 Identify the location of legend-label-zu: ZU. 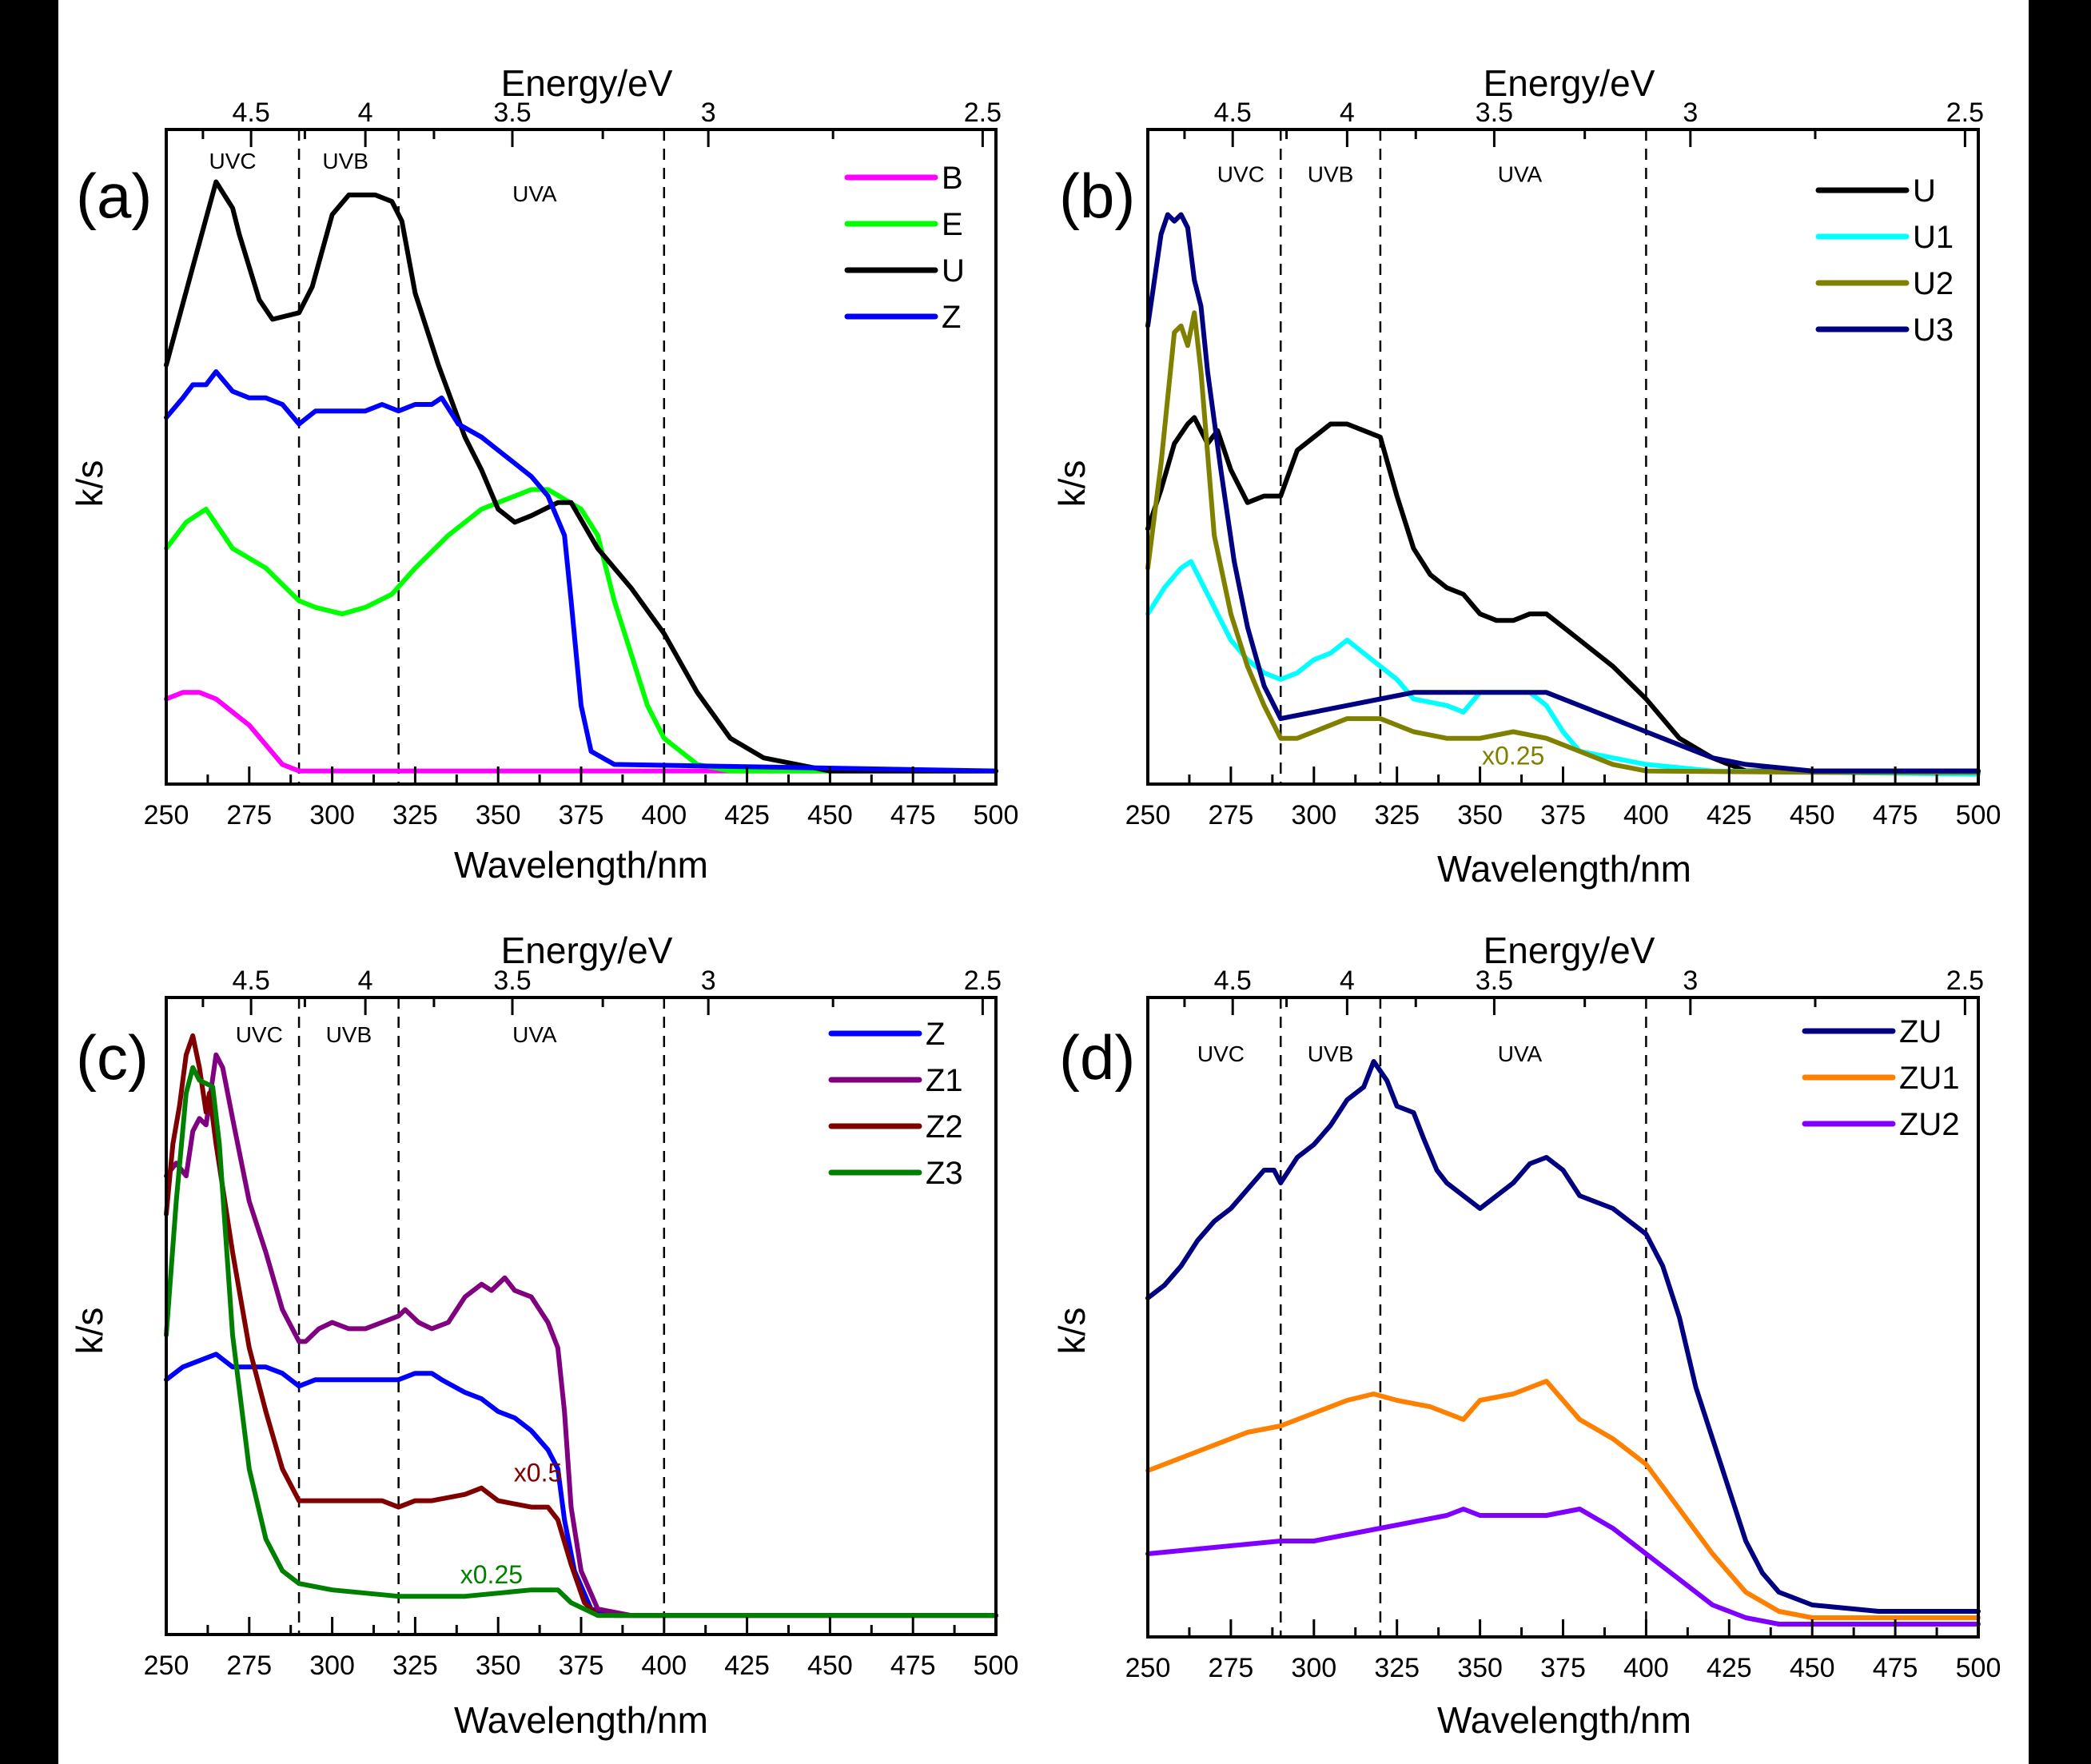
(1920, 1031).